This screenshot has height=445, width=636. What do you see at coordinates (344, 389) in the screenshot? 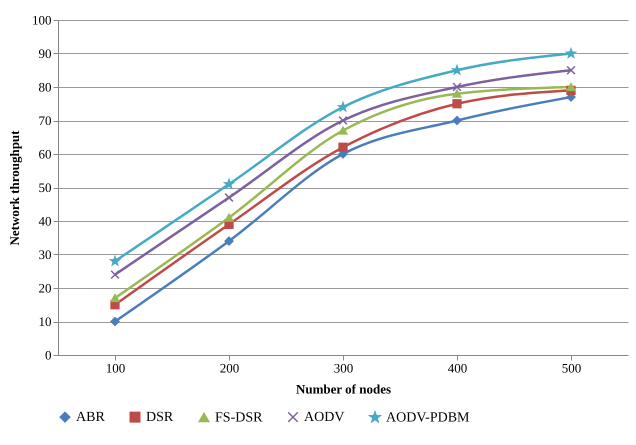
I see `x-axis-title: Number of nodes` at bounding box center [344, 389].